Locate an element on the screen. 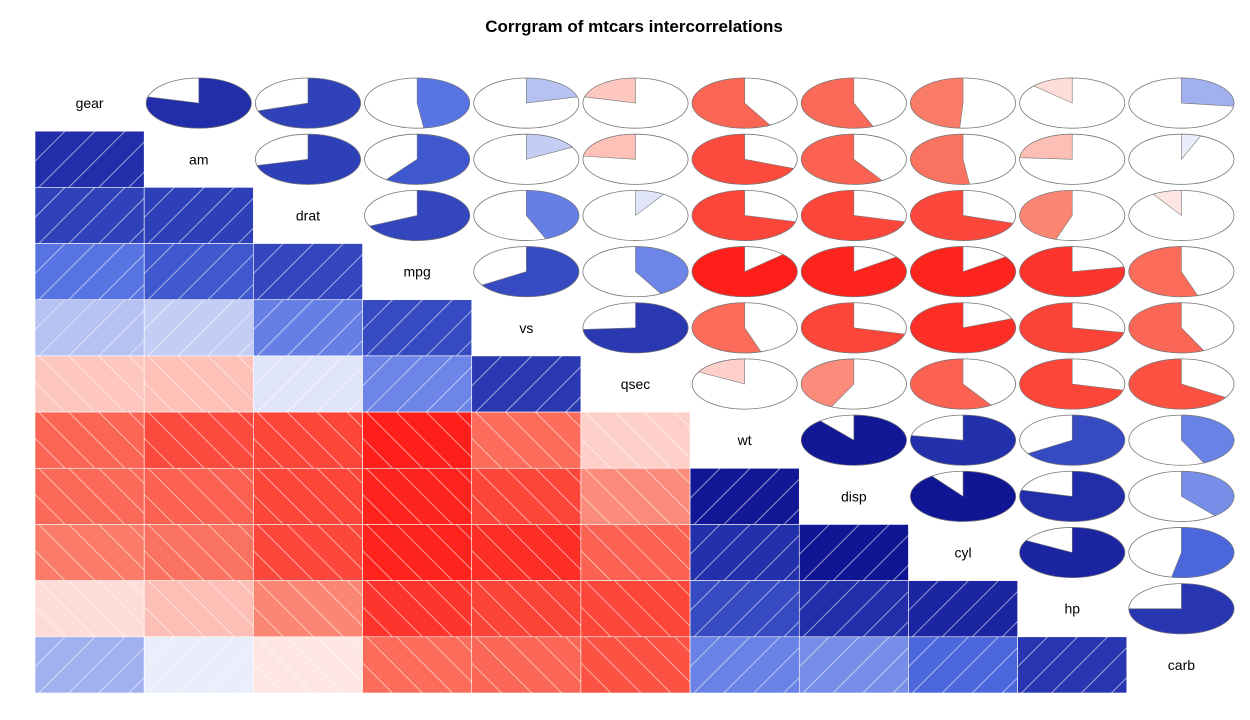  diagonal-label-disp: disp is located at coordinates (854, 496).